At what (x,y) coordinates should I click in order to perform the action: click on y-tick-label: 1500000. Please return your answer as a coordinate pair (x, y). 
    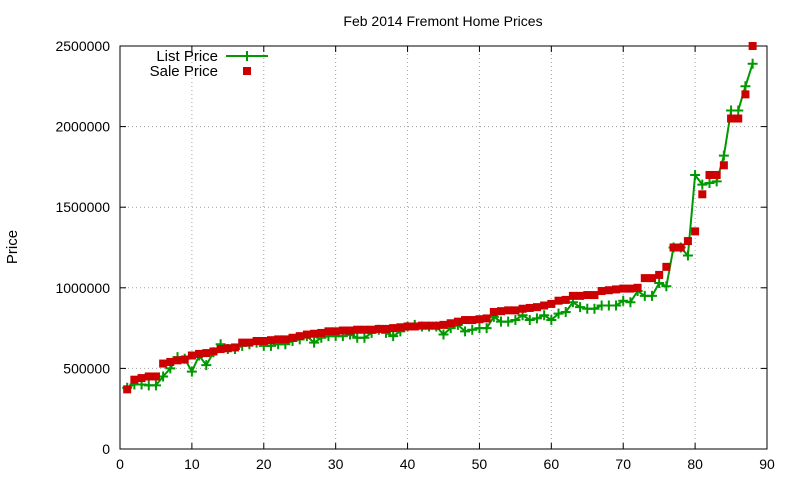
    Looking at the image, I should click on (82, 207).